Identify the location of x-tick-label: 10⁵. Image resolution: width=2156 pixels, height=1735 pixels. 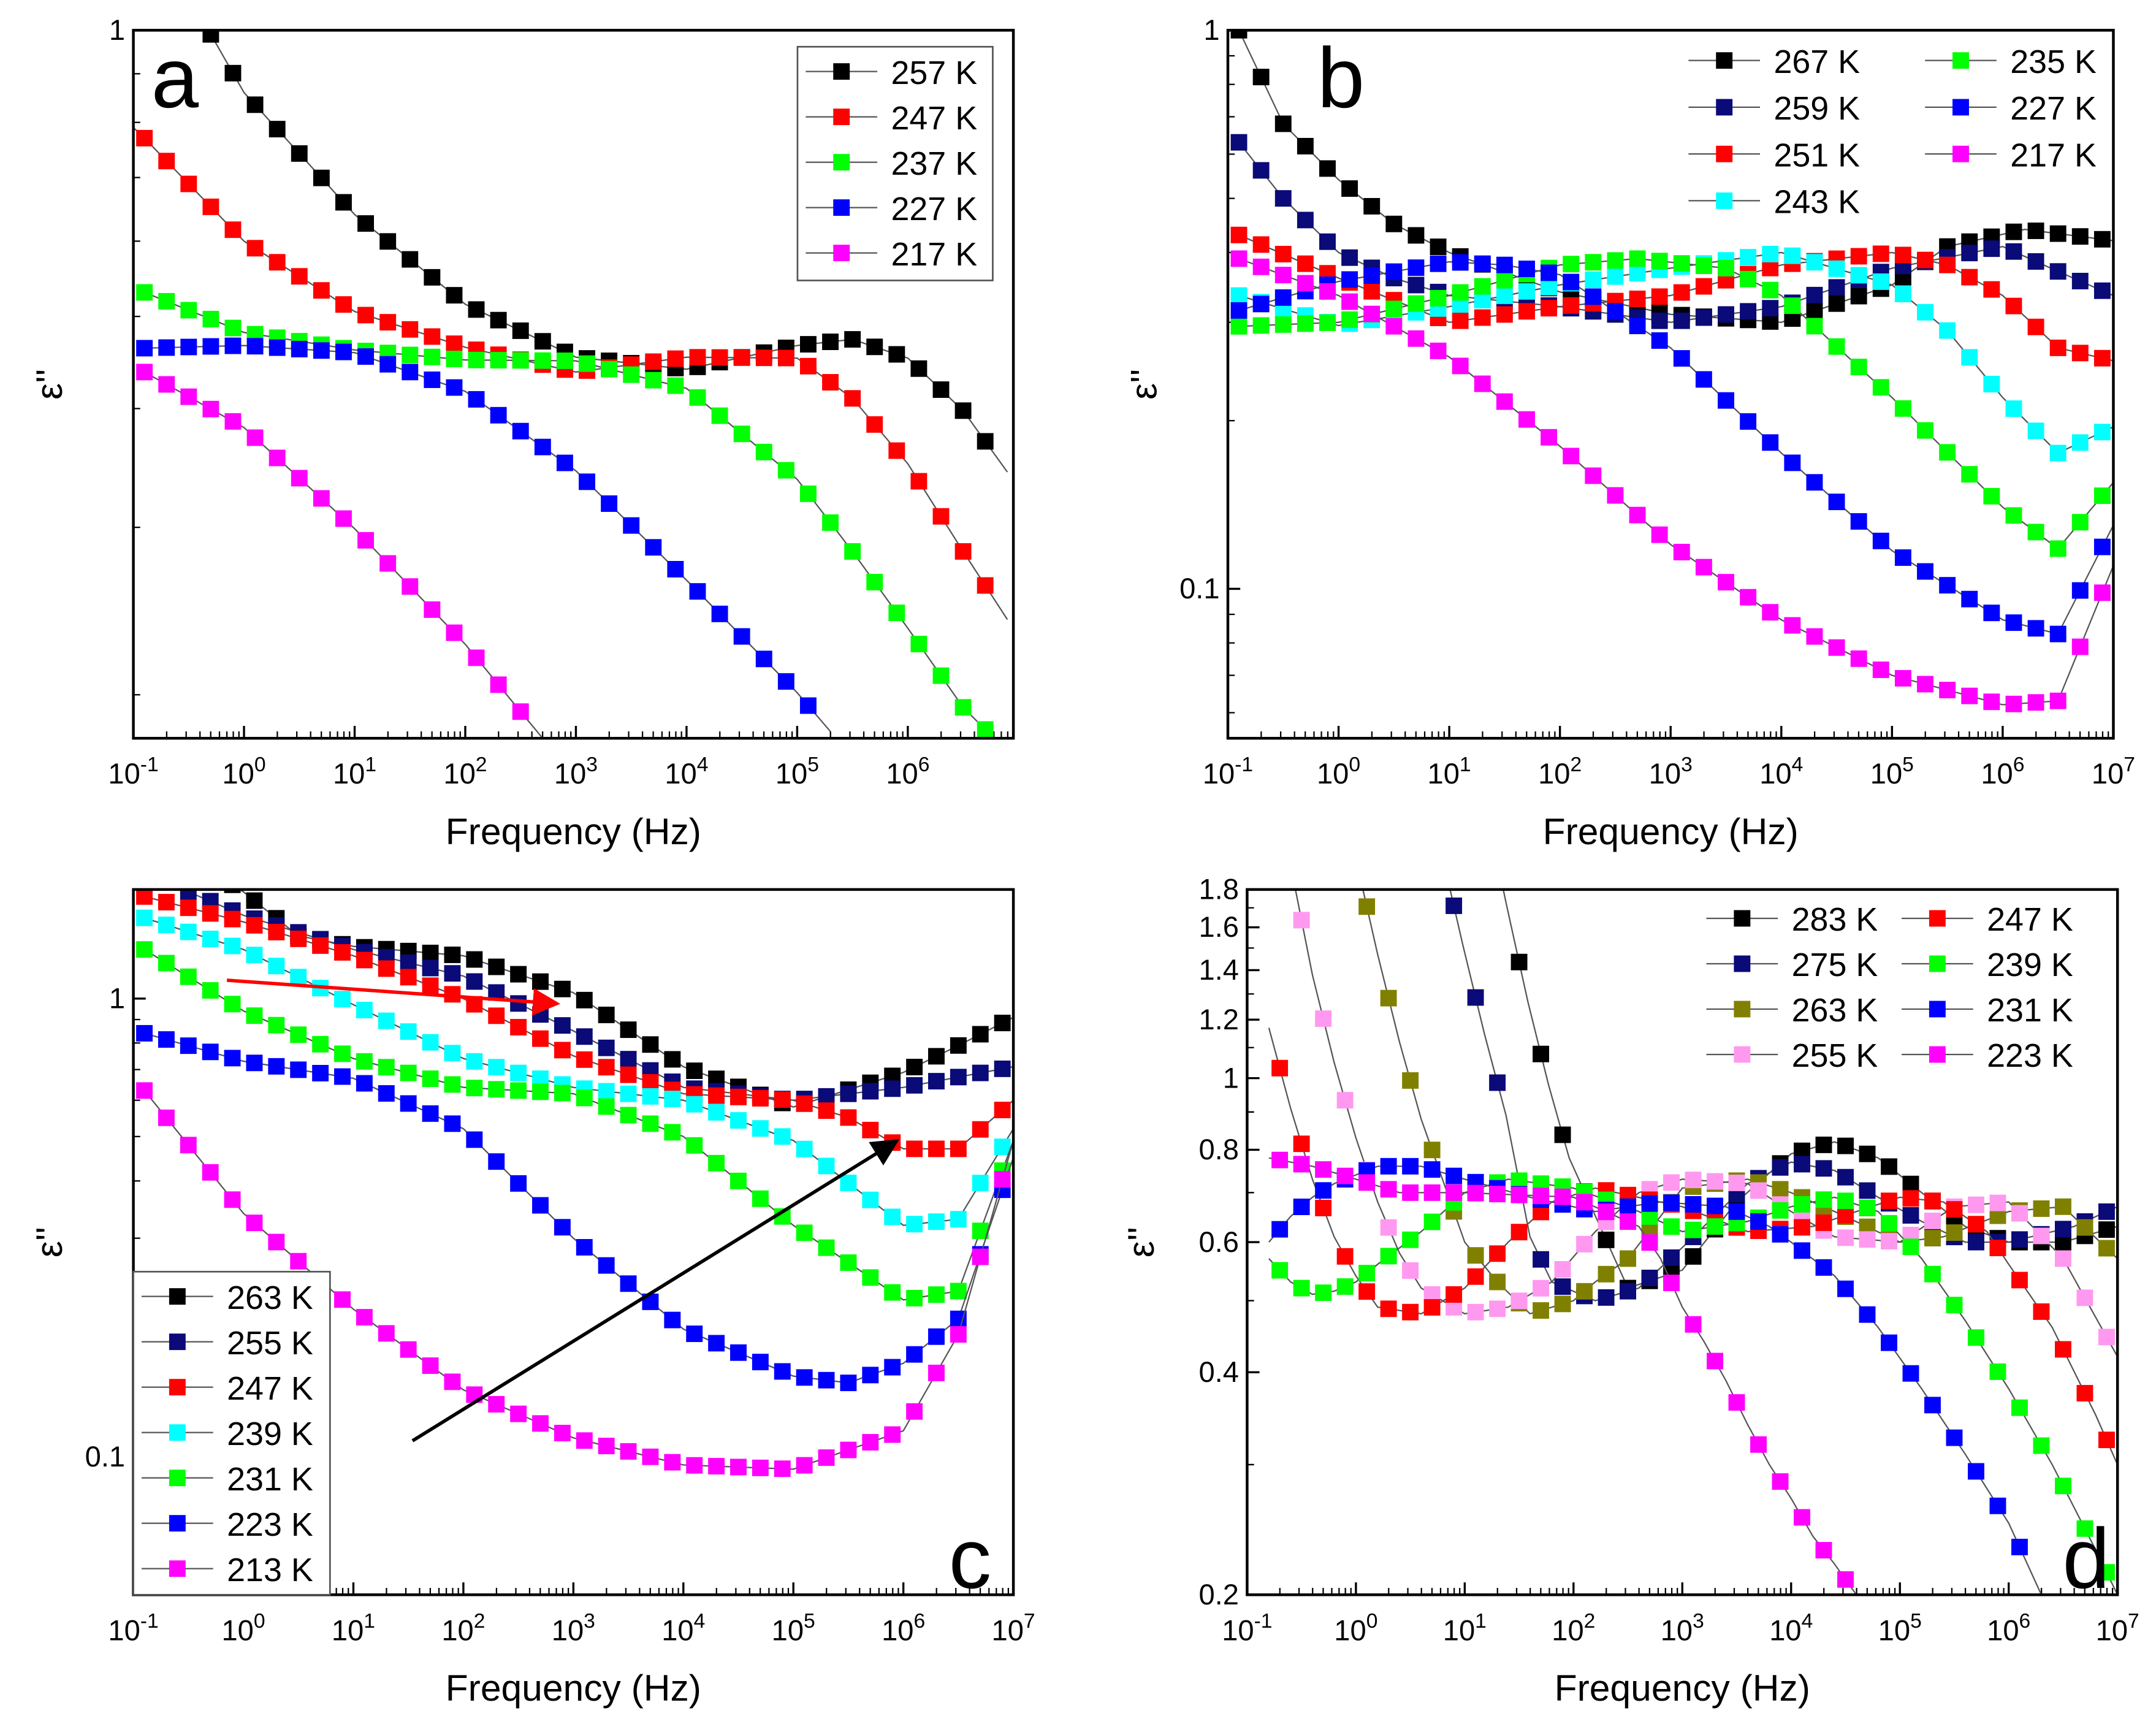
(793, 1628).